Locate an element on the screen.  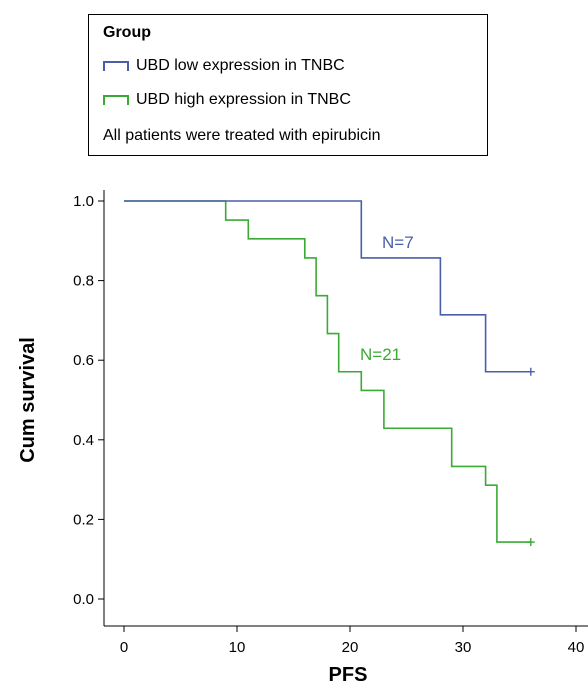
y-tick-label-1: 0.2 is located at coordinates (83, 519).